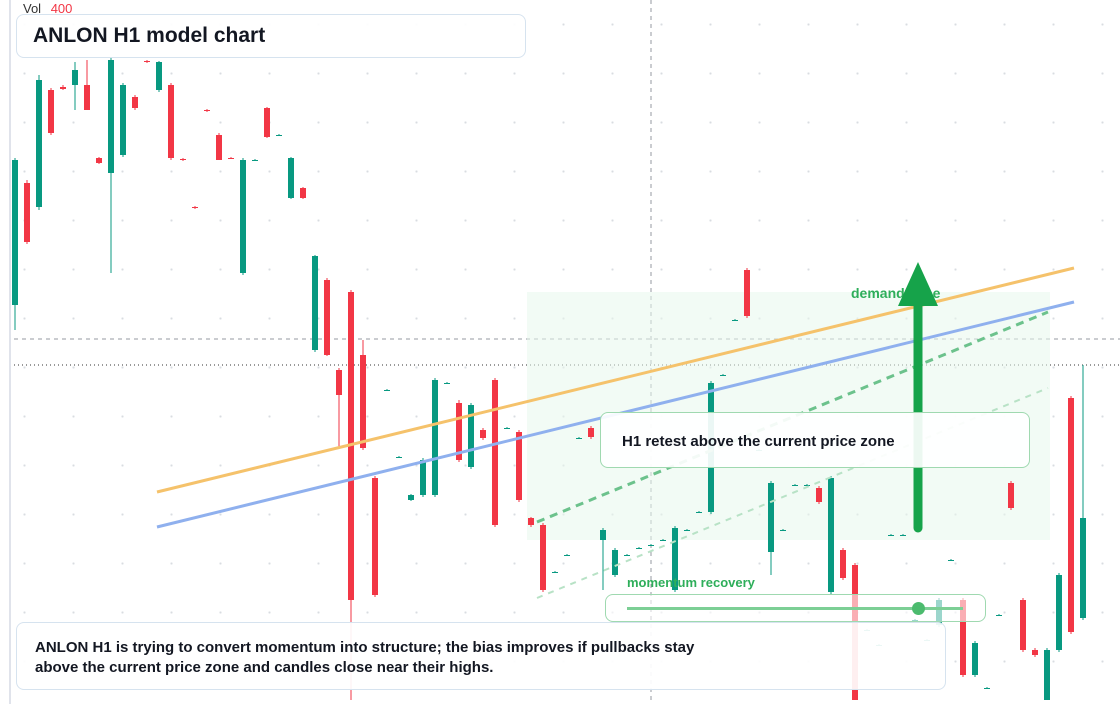 The width and height of the screenshot is (1120, 704). Describe the element at coordinates (918, 284) in the screenshot. I see `arrow-head` at that location.